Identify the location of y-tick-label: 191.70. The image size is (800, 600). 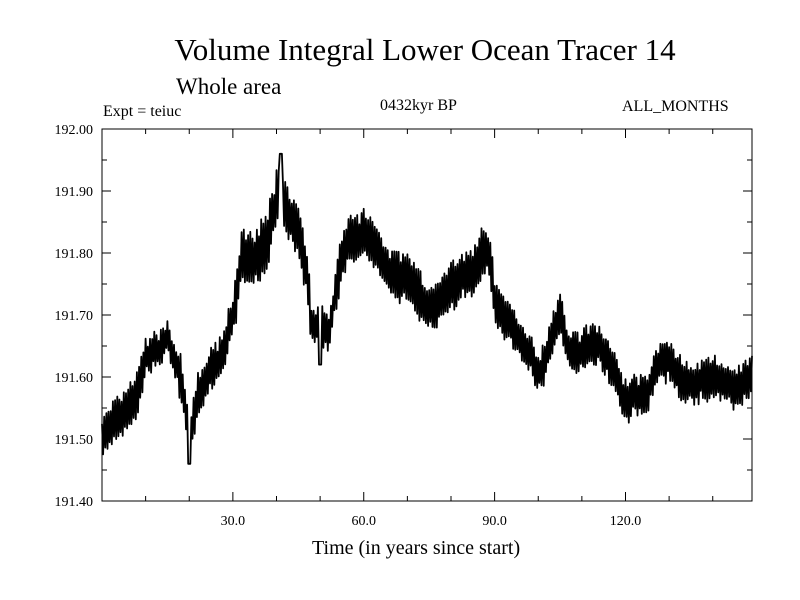
(74, 316).